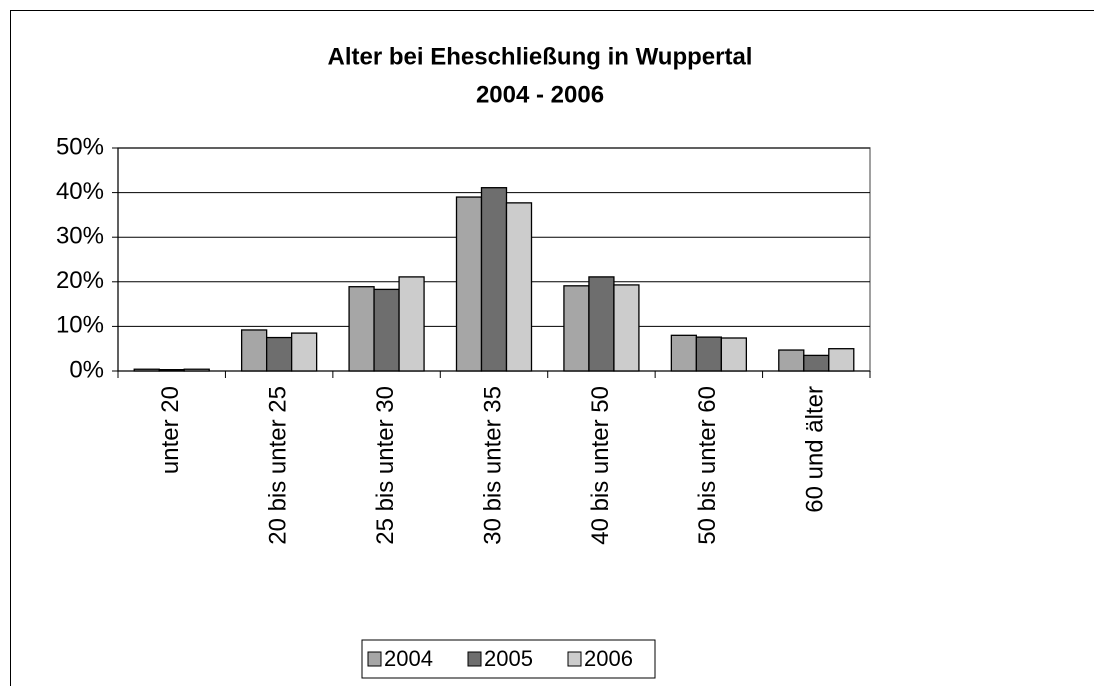 The image size is (1094, 686). What do you see at coordinates (170, 430) in the screenshot?
I see `x-tick-label: unter 20` at bounding box center [170, 430].